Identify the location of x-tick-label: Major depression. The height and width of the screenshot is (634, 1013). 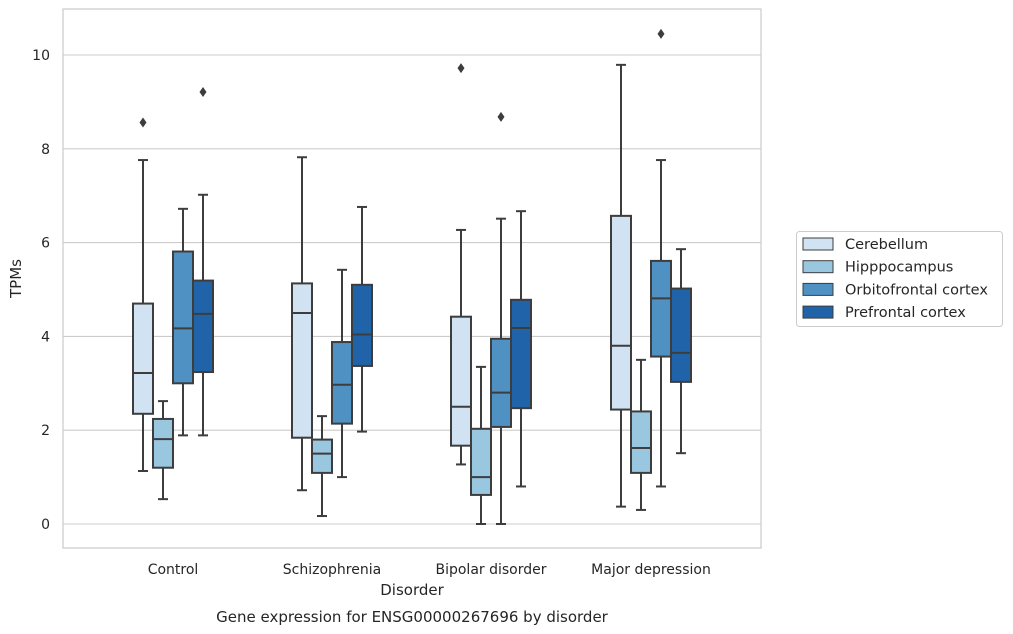
(651, 570).